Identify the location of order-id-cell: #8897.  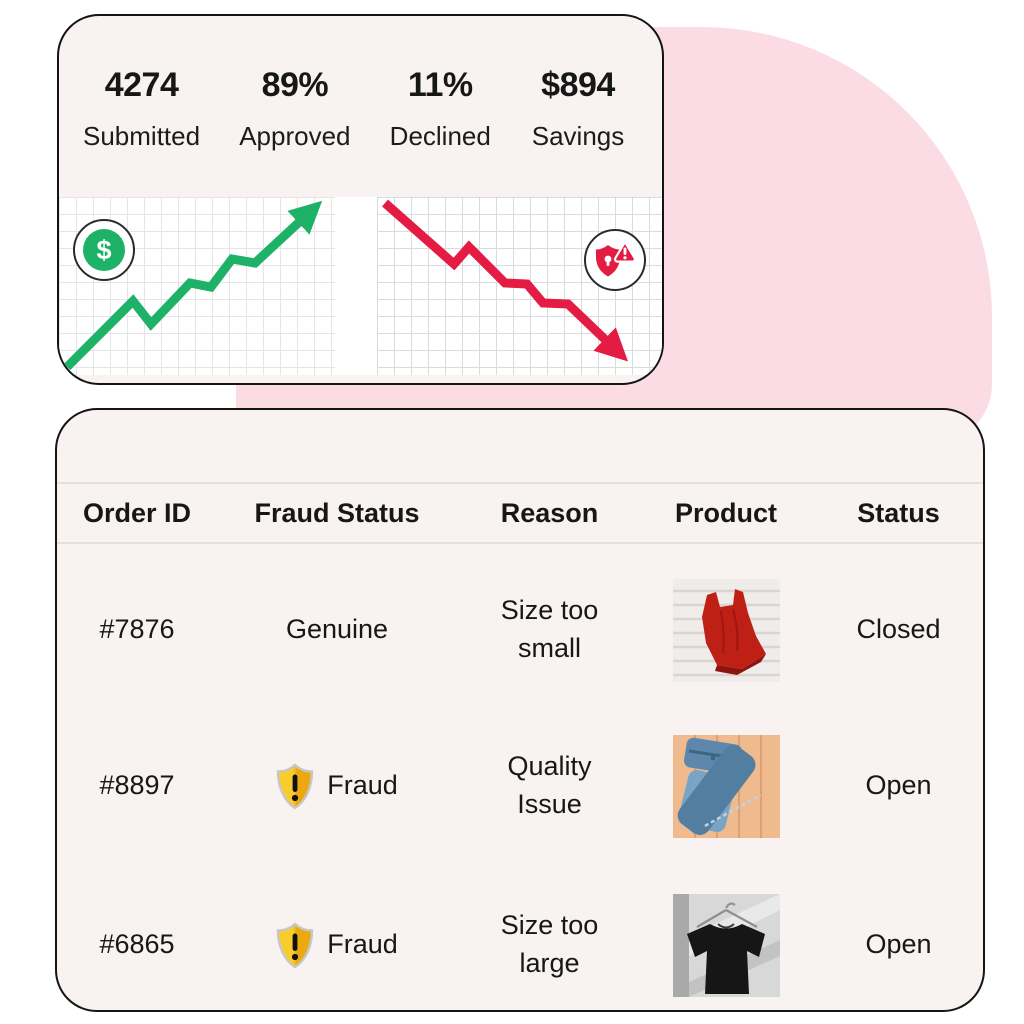
(137, 785).